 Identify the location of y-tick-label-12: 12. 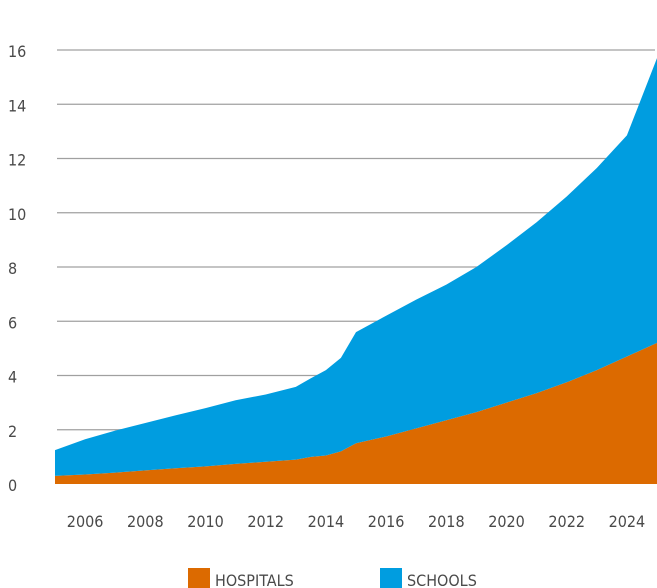
(17, 160).